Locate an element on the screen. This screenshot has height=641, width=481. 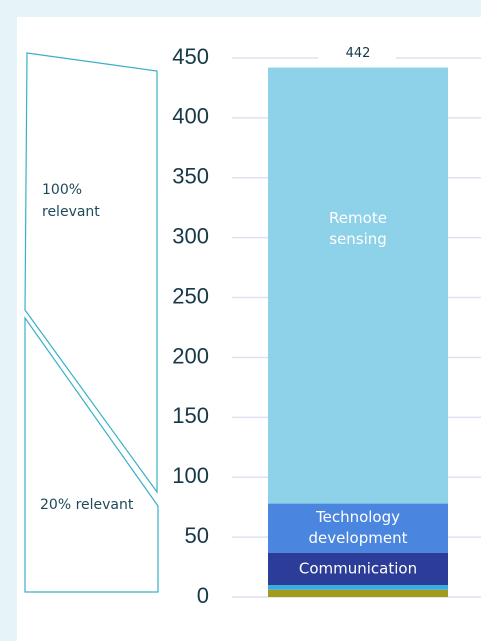
segment-label: Technology development is located at coordinates (358, 528).